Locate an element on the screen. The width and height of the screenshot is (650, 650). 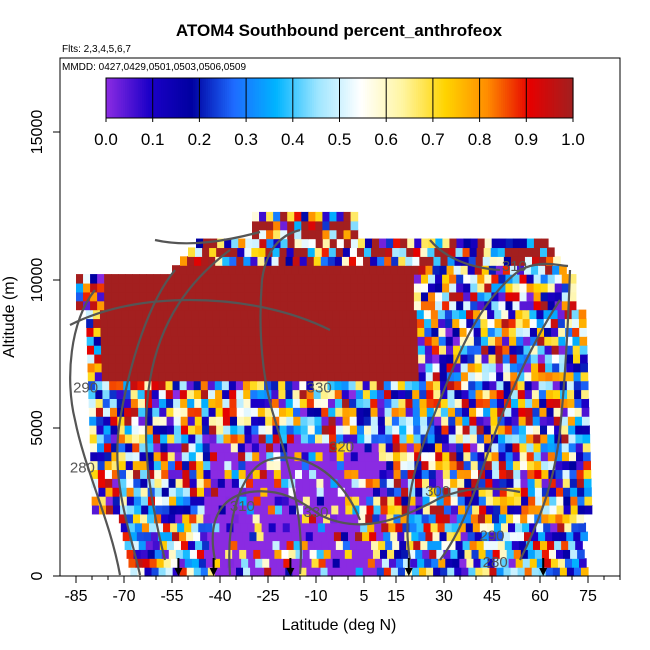
x-axis: -85 -70 -55 -40 -25 -10 5 15 30 45 60 75 is located at coordinates (342, 590).